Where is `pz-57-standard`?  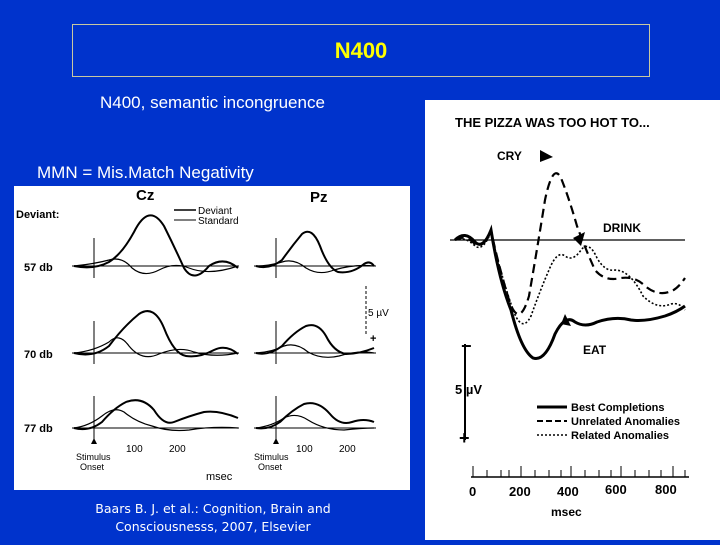 pz-57-standard is located at coordinates (315, 267).